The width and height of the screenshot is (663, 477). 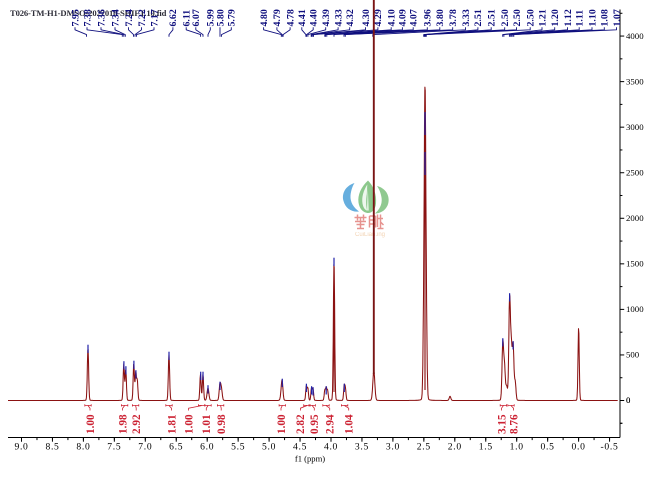 I want to click on svg-text: 4.10, so click(x=392, y=17).